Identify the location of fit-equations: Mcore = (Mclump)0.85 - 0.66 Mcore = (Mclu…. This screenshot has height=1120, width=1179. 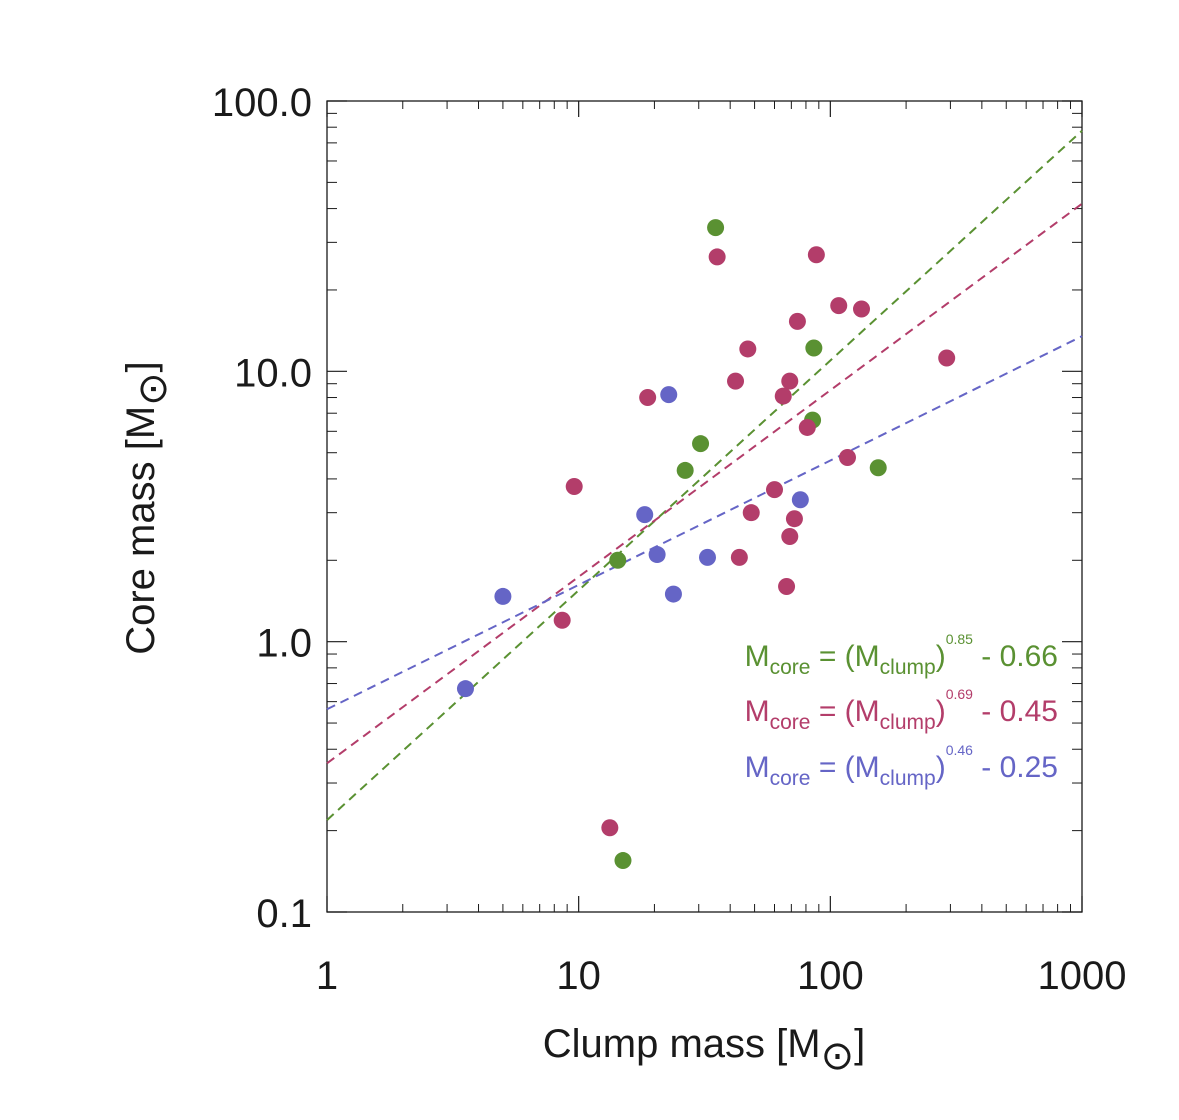
(901, 710).